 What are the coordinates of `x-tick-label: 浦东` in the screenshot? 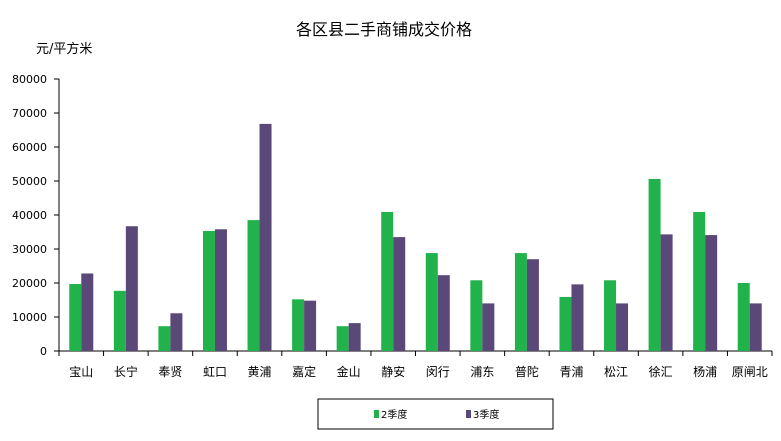 It's located at (482, 372).